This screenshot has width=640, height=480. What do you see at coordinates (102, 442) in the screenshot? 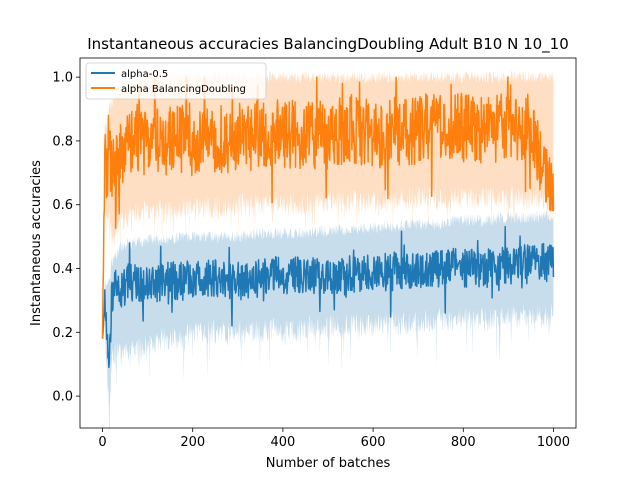
I see `x-tick-label: 0` at bounding box center [102, 442].